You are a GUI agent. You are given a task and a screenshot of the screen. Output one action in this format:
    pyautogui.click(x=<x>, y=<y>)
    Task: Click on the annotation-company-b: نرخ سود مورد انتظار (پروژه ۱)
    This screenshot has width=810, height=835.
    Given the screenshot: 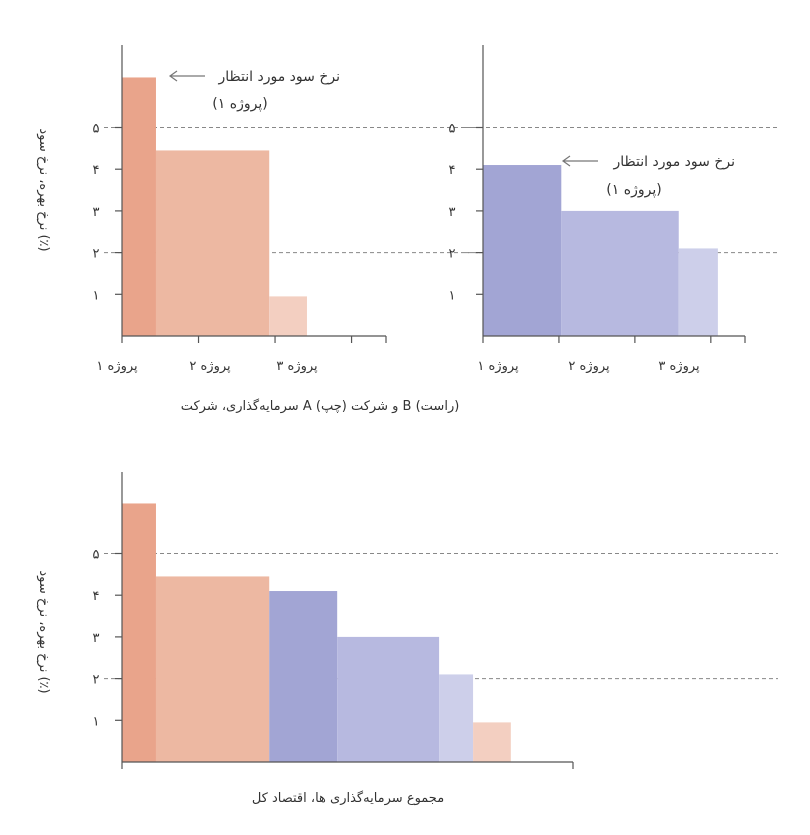 What is the action you would take?
    pyautogui.click(x=648, y=176)
    